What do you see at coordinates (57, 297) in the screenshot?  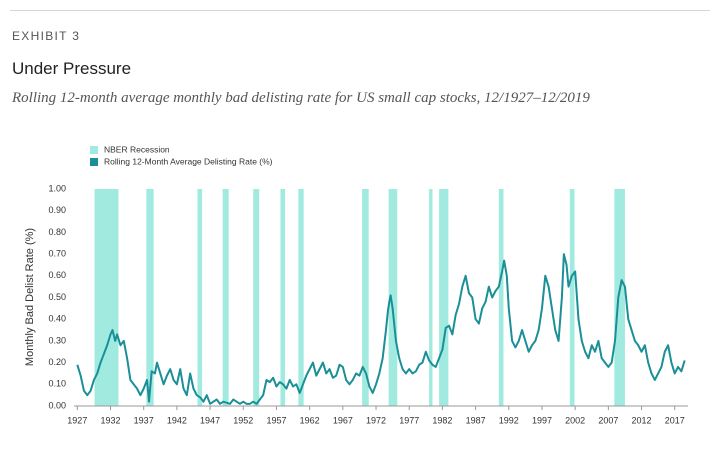 I see `y-tick-label: 0.50` at bounding box center [57, 297].